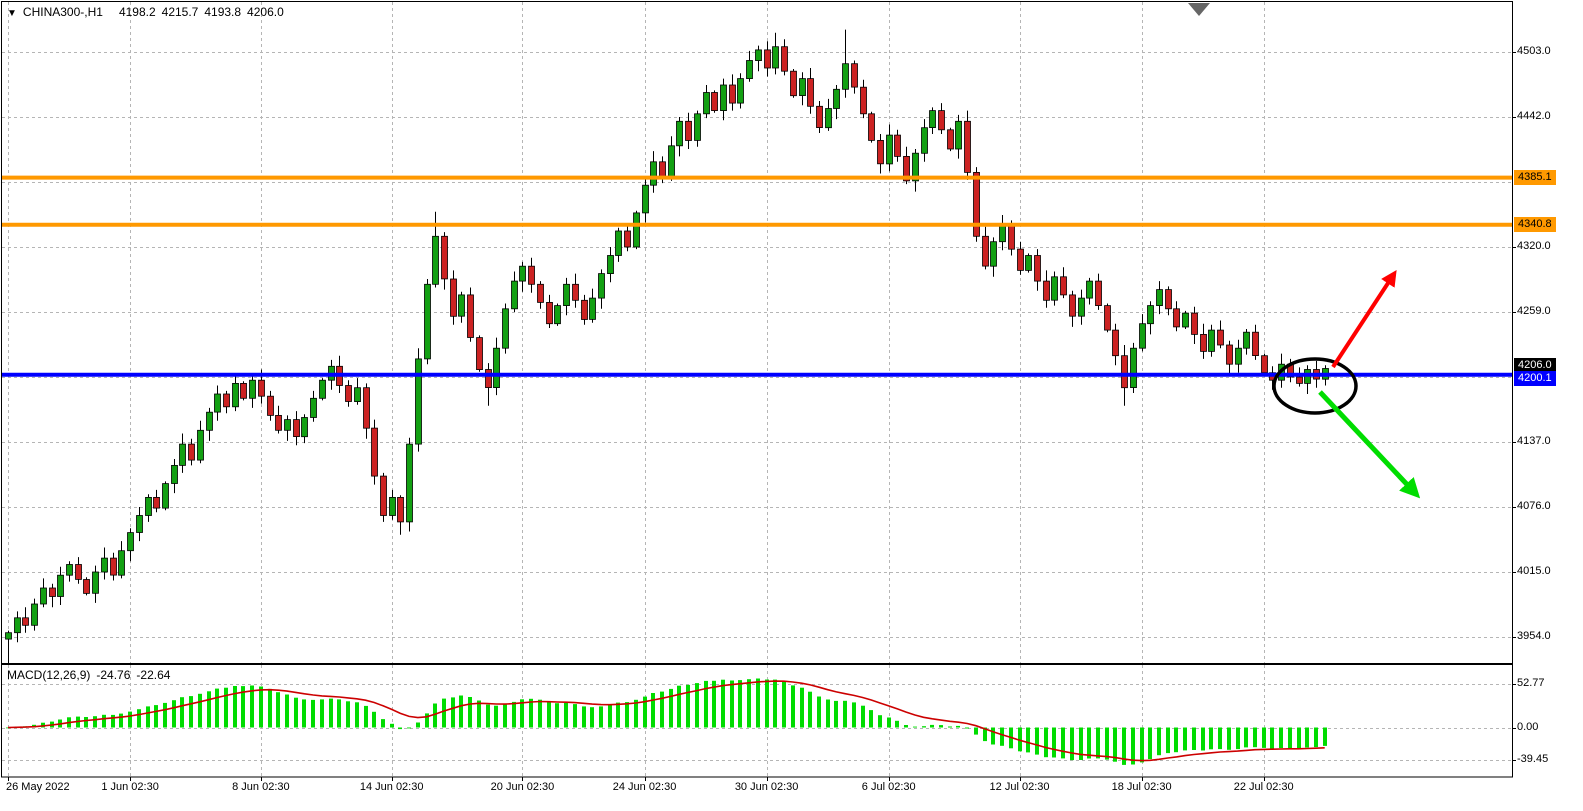 The width and height of the screenshot is (1583, 811). Describe the element at coordinates (1533, 759) in the screenshot. I see `macd-tick-label: -39.45` at that location.